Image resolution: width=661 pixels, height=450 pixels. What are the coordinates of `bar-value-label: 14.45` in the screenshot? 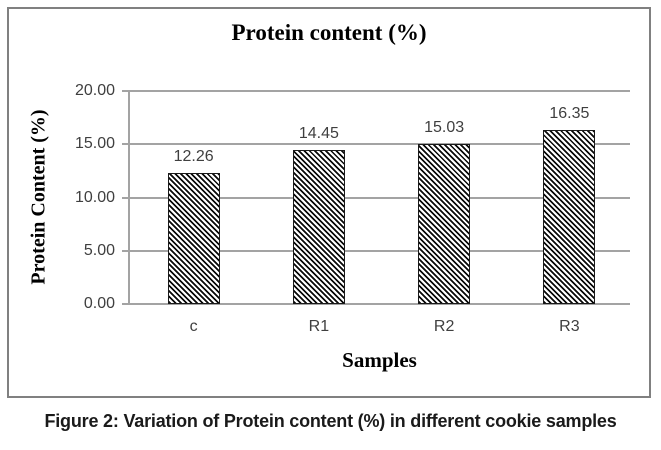 It's located at (318, 134).